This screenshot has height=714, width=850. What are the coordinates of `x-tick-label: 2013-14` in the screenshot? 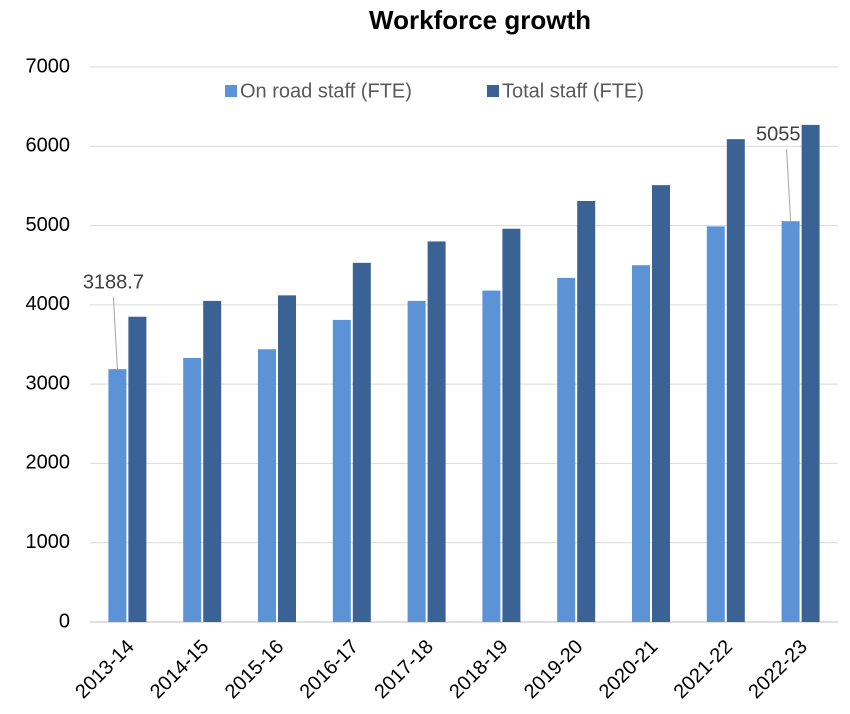 It's located at (104, 669).